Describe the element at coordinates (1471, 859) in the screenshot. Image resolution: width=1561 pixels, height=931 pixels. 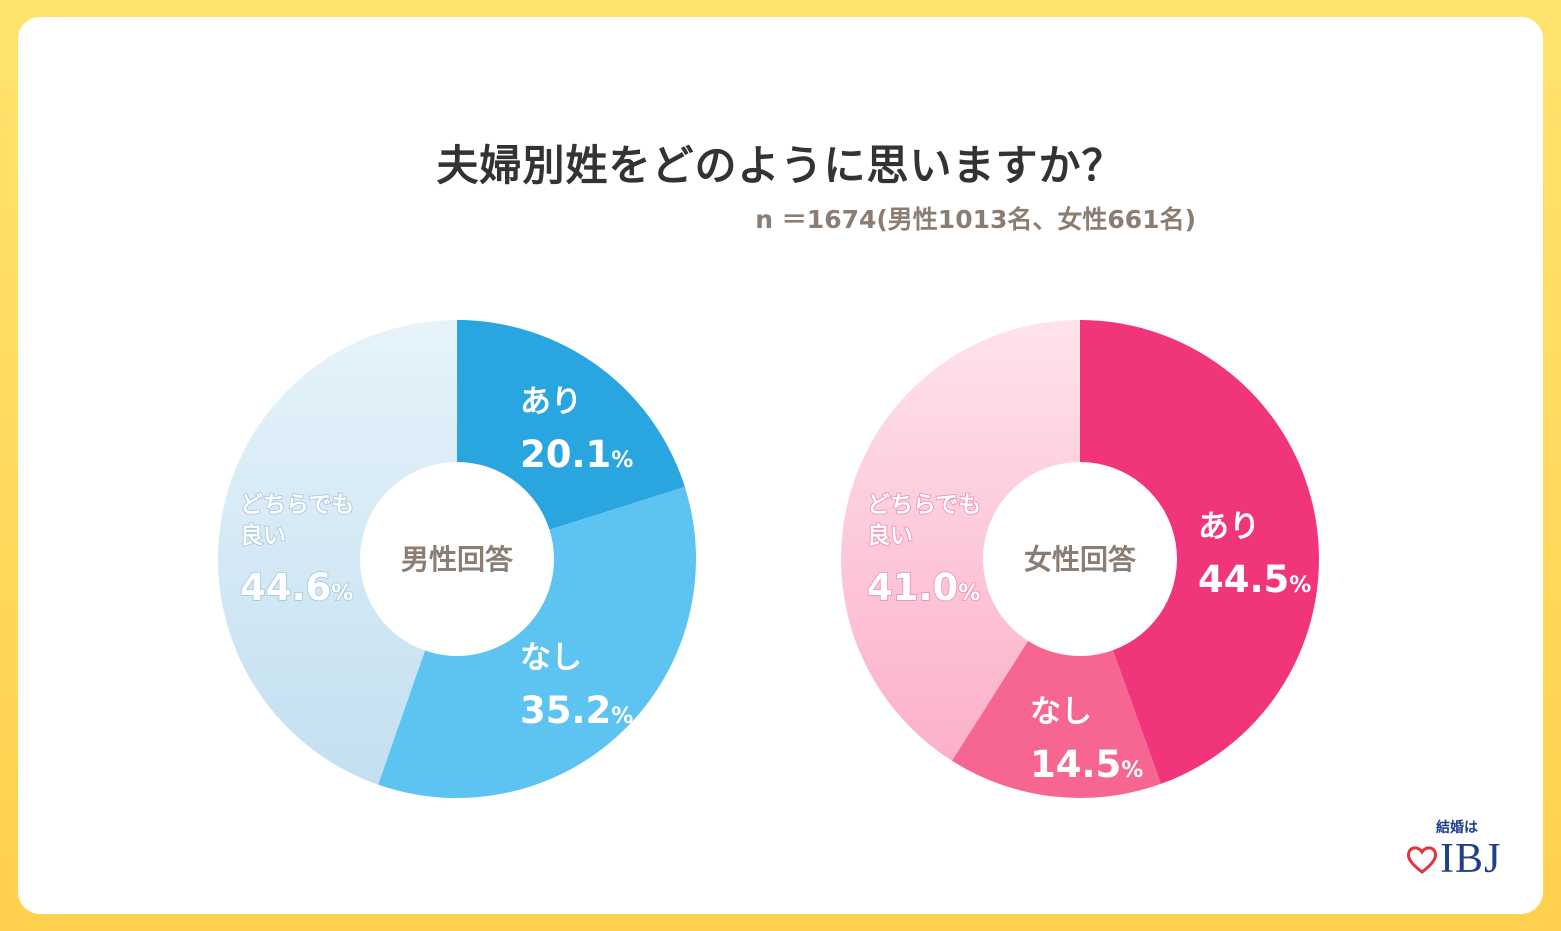
I see `logo-wordmark: IBJ` at that location.